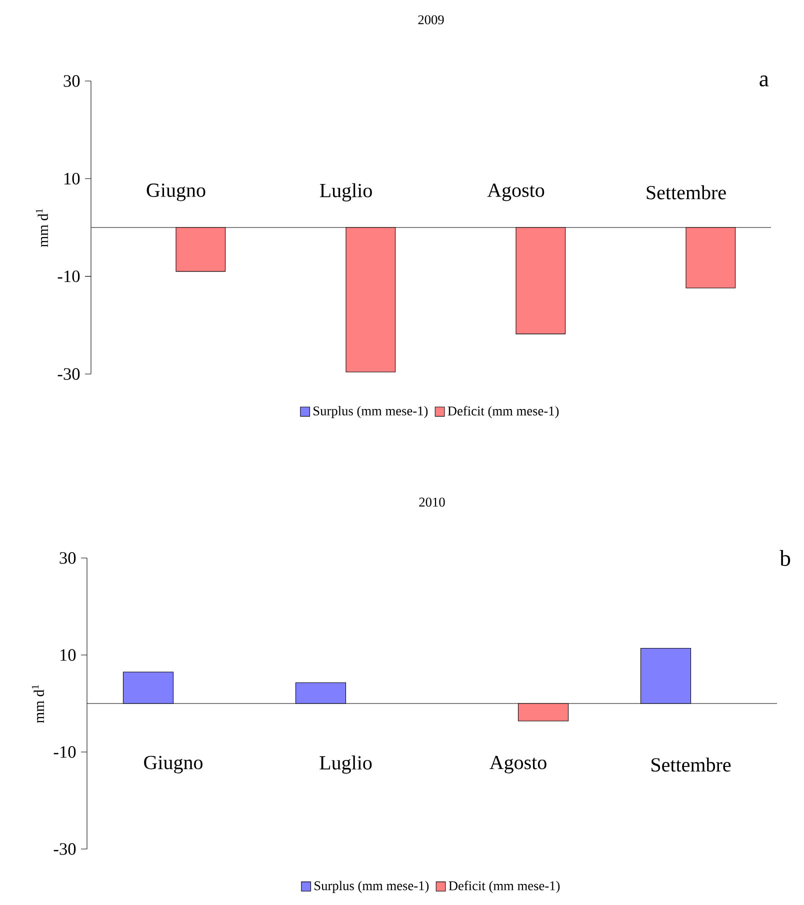 The height and width of the screenshot is (905, 804). What do you see at coordinates (432, 502) in the screenshot?
I see `chart-title: 2010` at bounding box center [432, 502].